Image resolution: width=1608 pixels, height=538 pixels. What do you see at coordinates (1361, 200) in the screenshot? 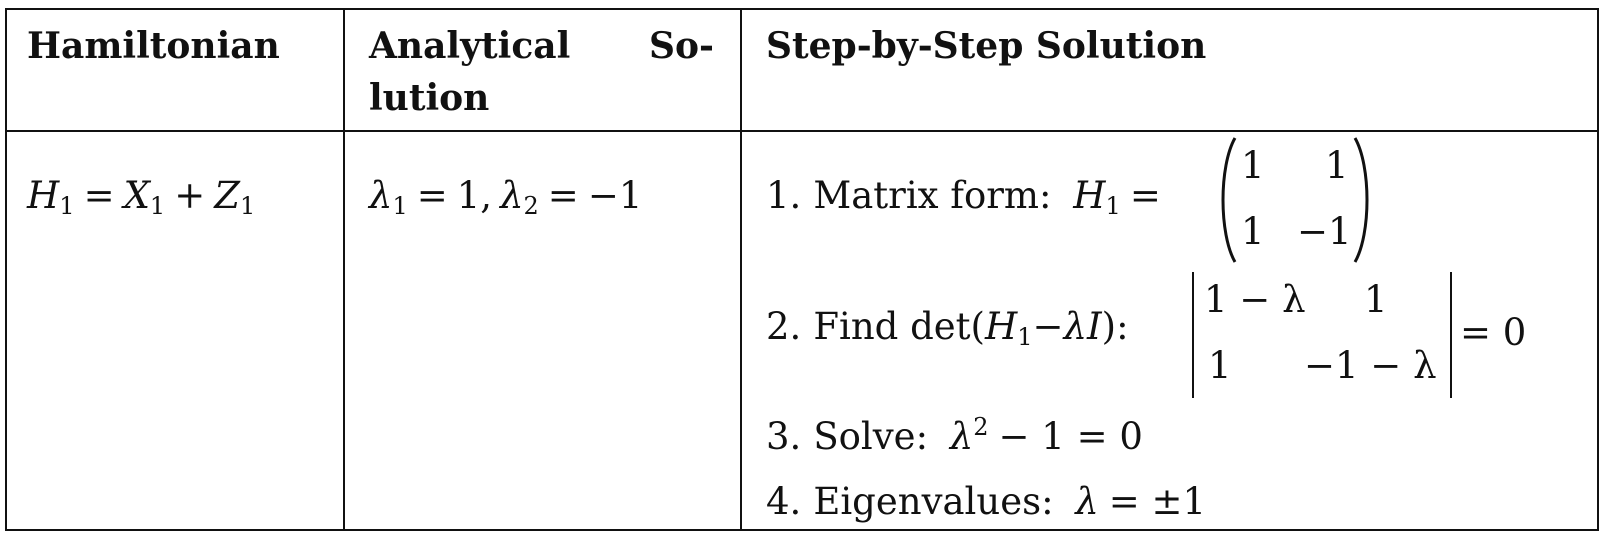
I see `right-paren` at bounding box center [1361, 200].